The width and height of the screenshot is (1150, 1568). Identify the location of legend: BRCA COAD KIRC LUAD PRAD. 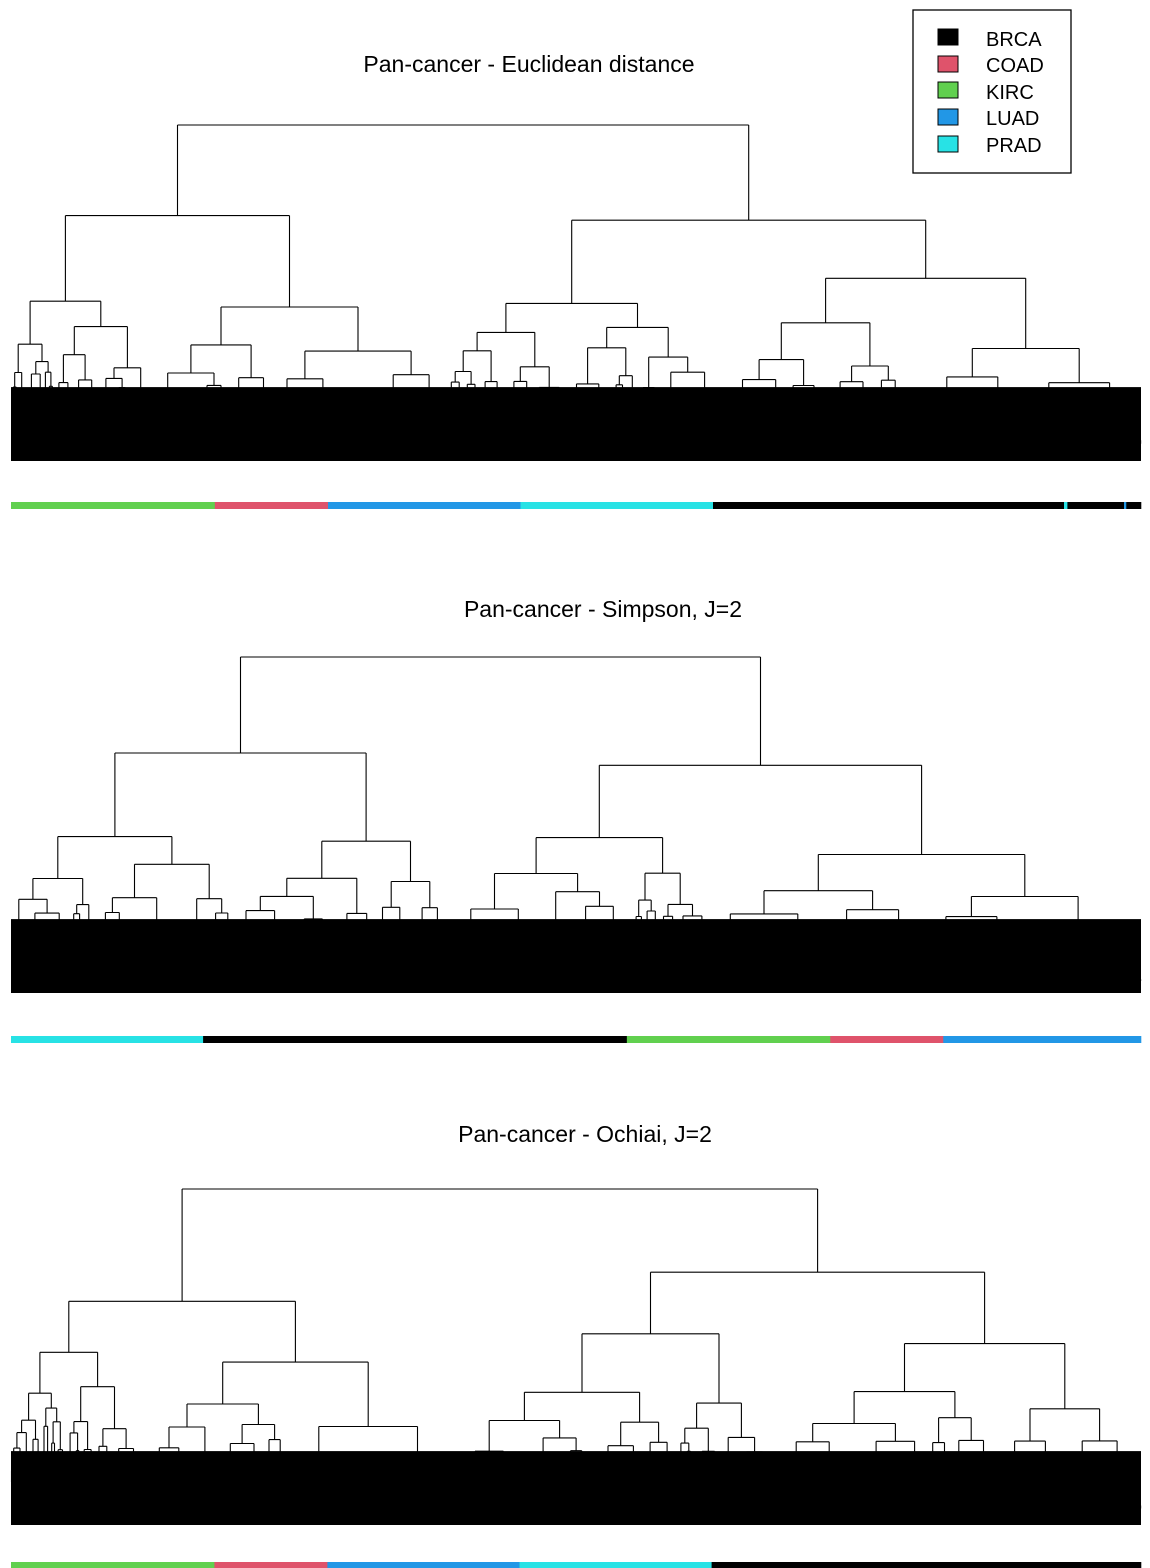
(992, 91).